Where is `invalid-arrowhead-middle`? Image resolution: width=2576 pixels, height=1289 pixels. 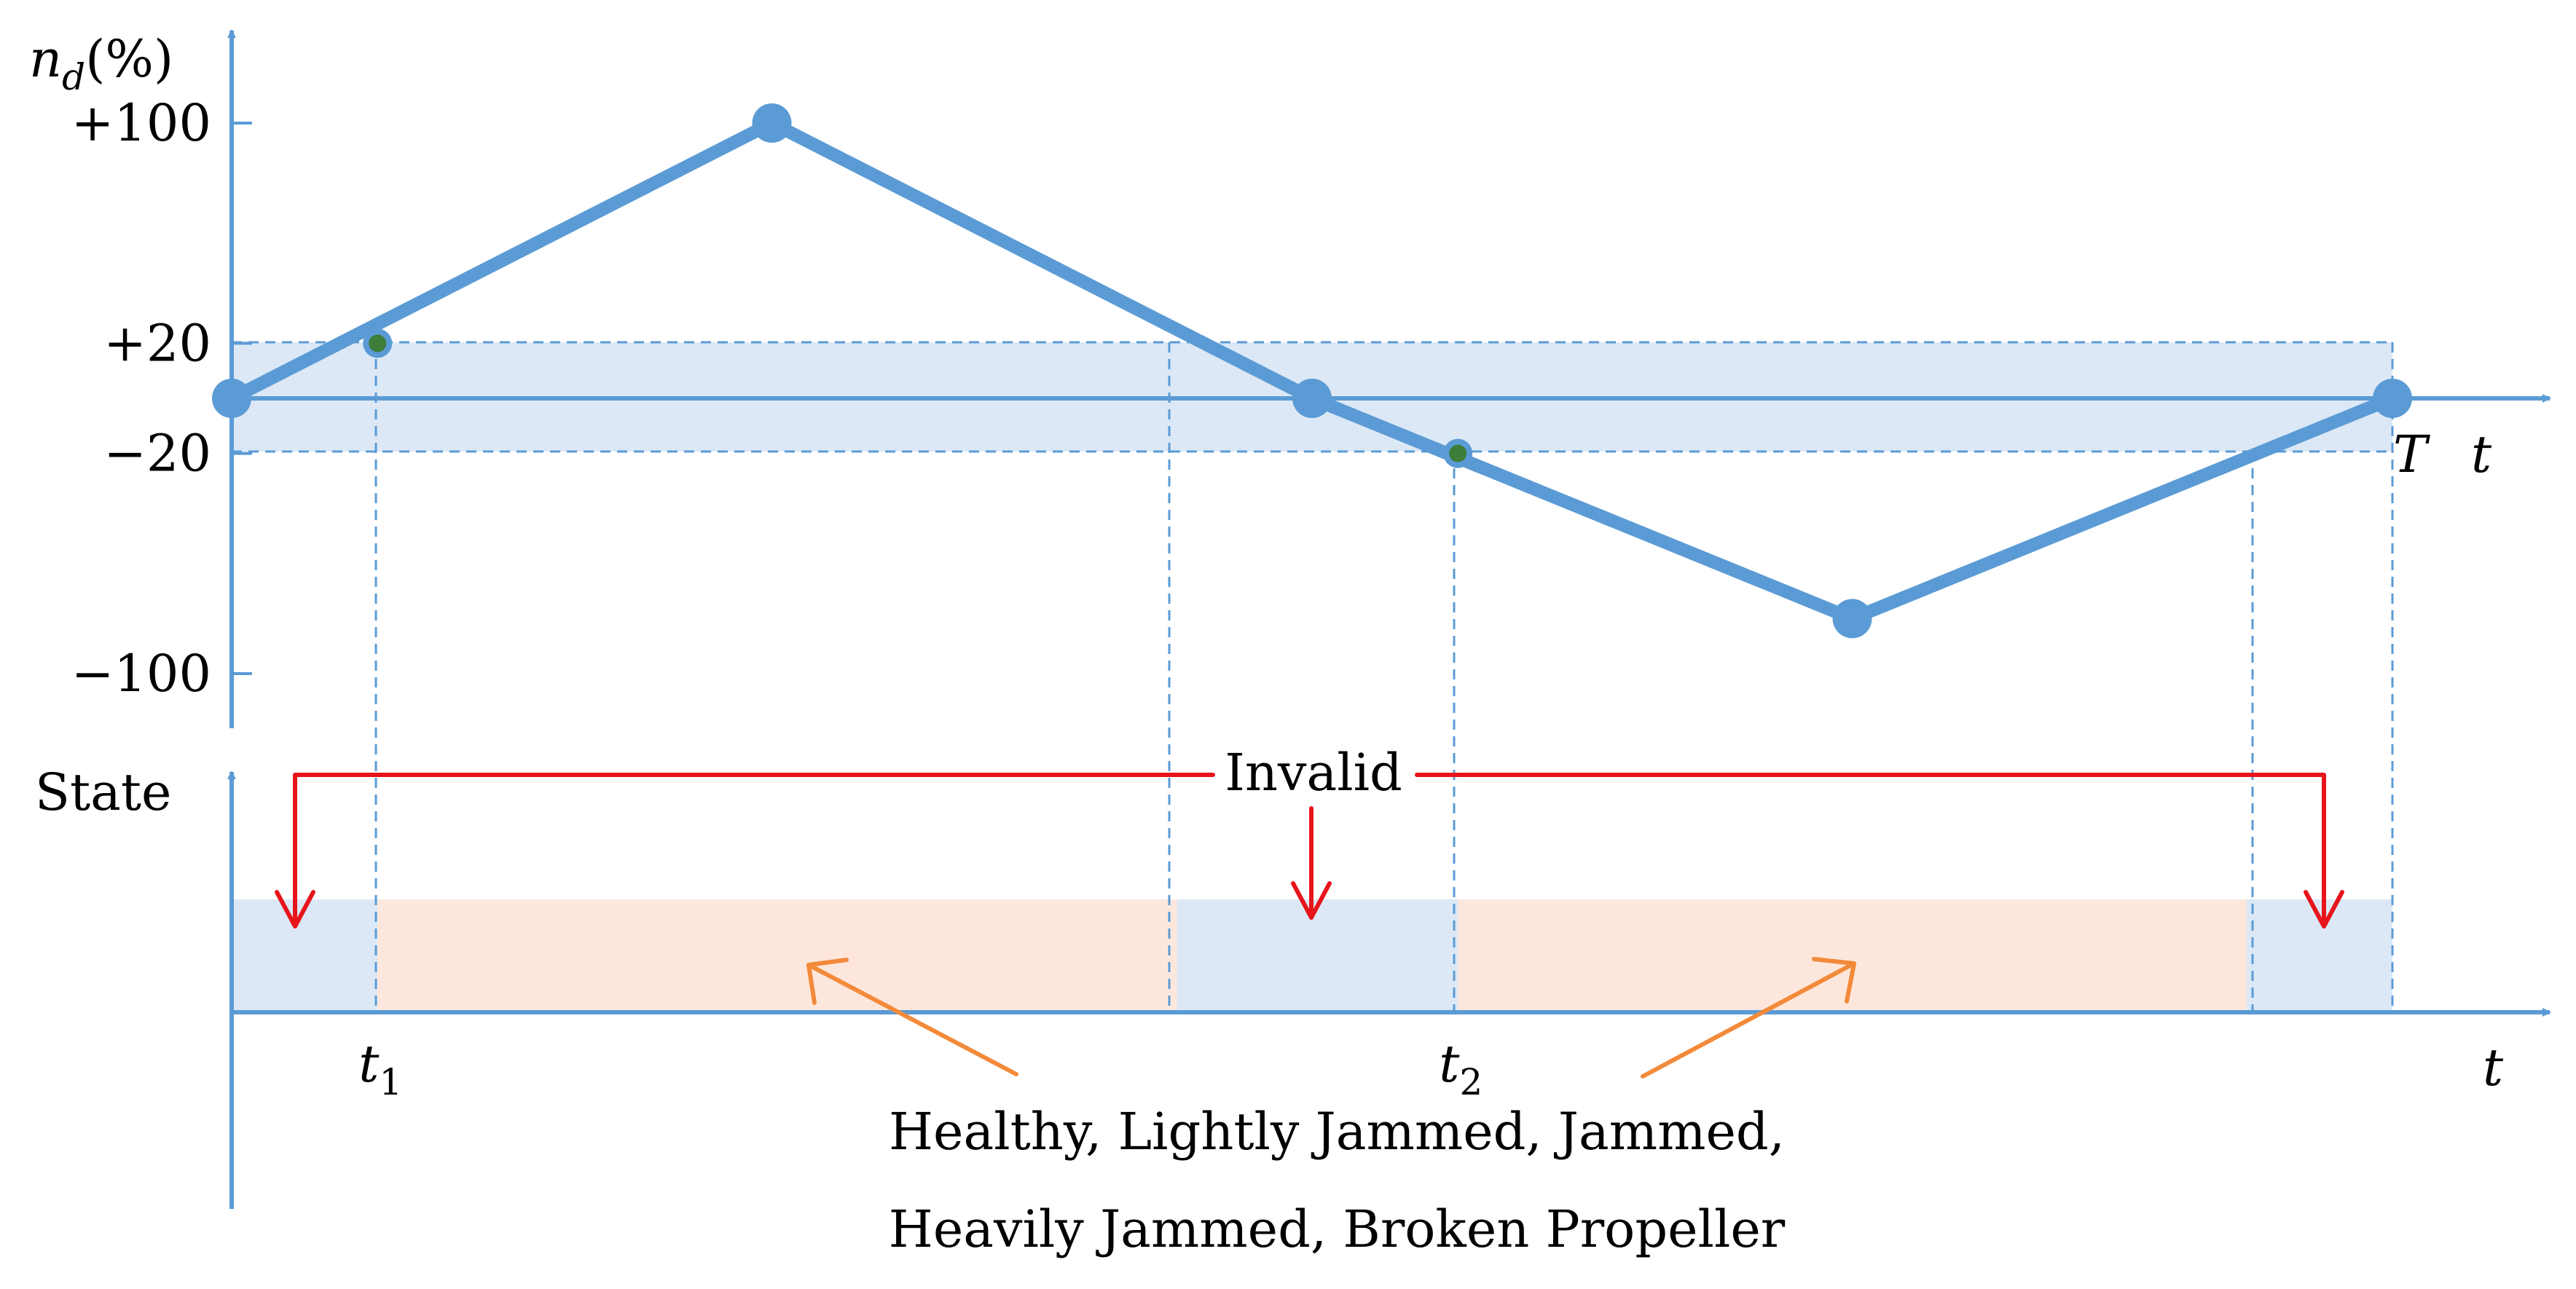 invalid-arrowhead-middle is located at coordinates (1311, 900).